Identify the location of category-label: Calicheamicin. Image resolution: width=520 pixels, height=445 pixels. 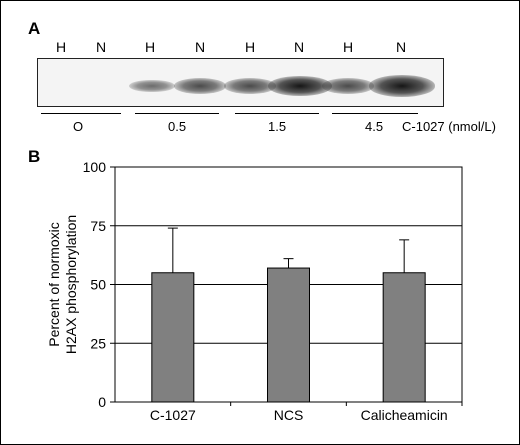
(404, 415).